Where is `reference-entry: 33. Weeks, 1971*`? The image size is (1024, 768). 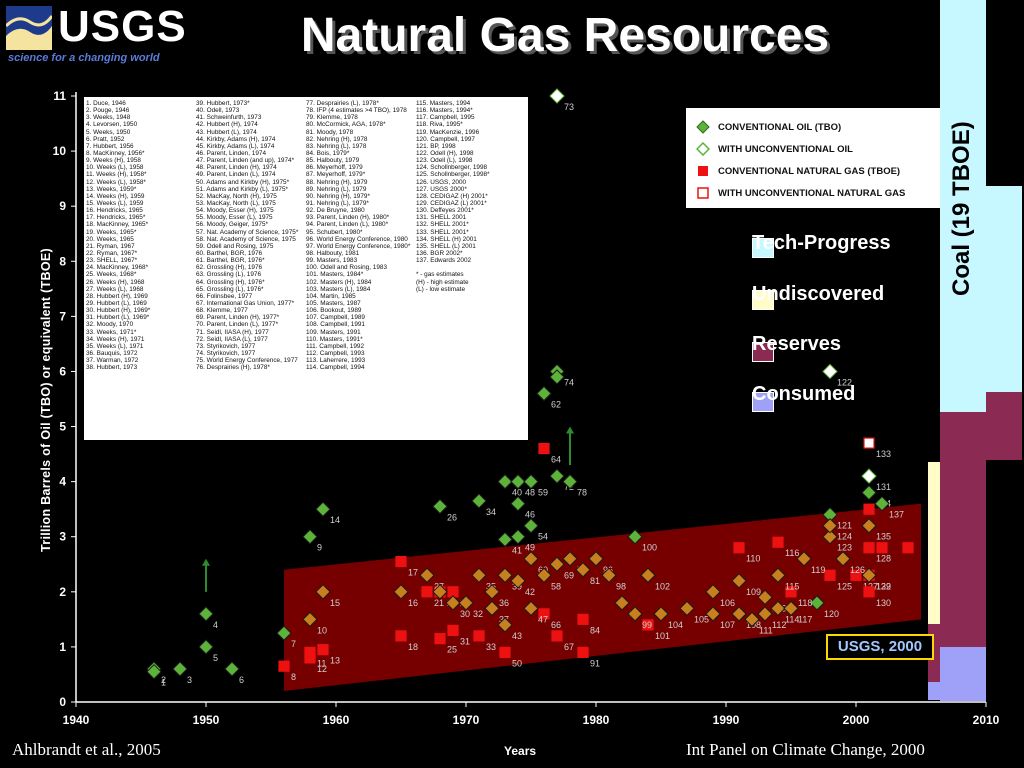
reference-entry: 33. Weeks, 1971* is located at coordinates (111, 332).